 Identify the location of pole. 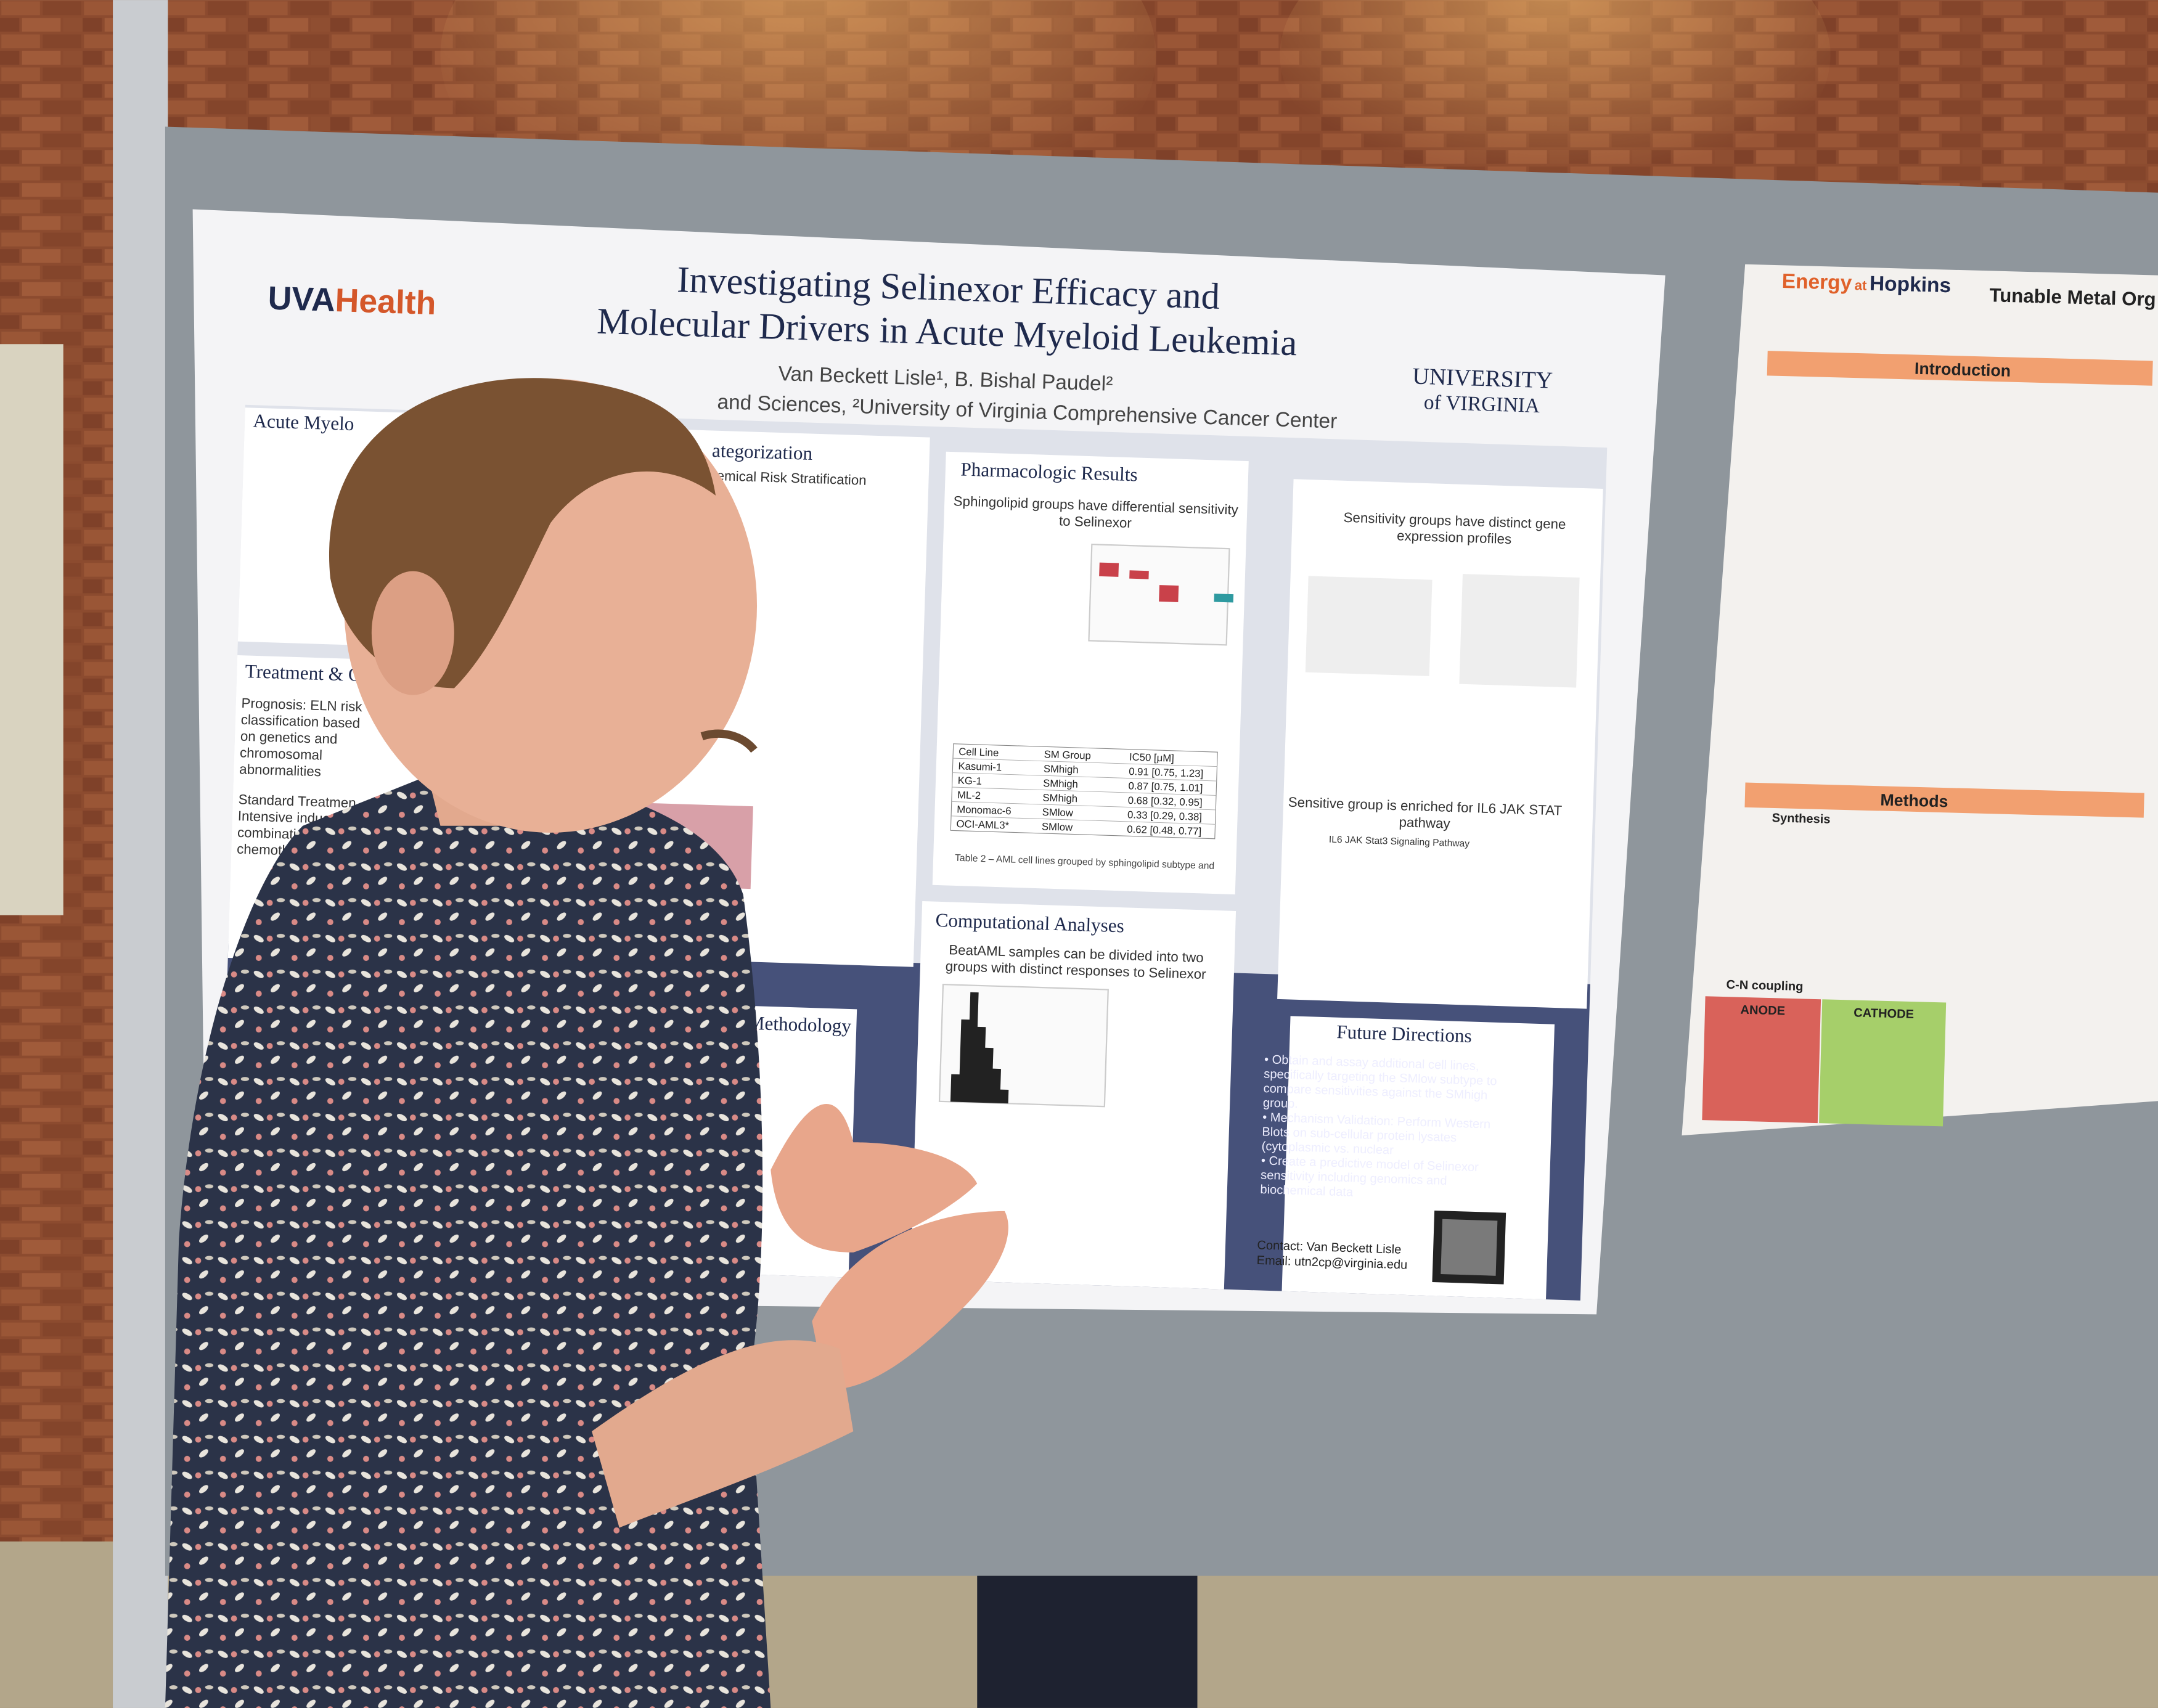
(141, 854).